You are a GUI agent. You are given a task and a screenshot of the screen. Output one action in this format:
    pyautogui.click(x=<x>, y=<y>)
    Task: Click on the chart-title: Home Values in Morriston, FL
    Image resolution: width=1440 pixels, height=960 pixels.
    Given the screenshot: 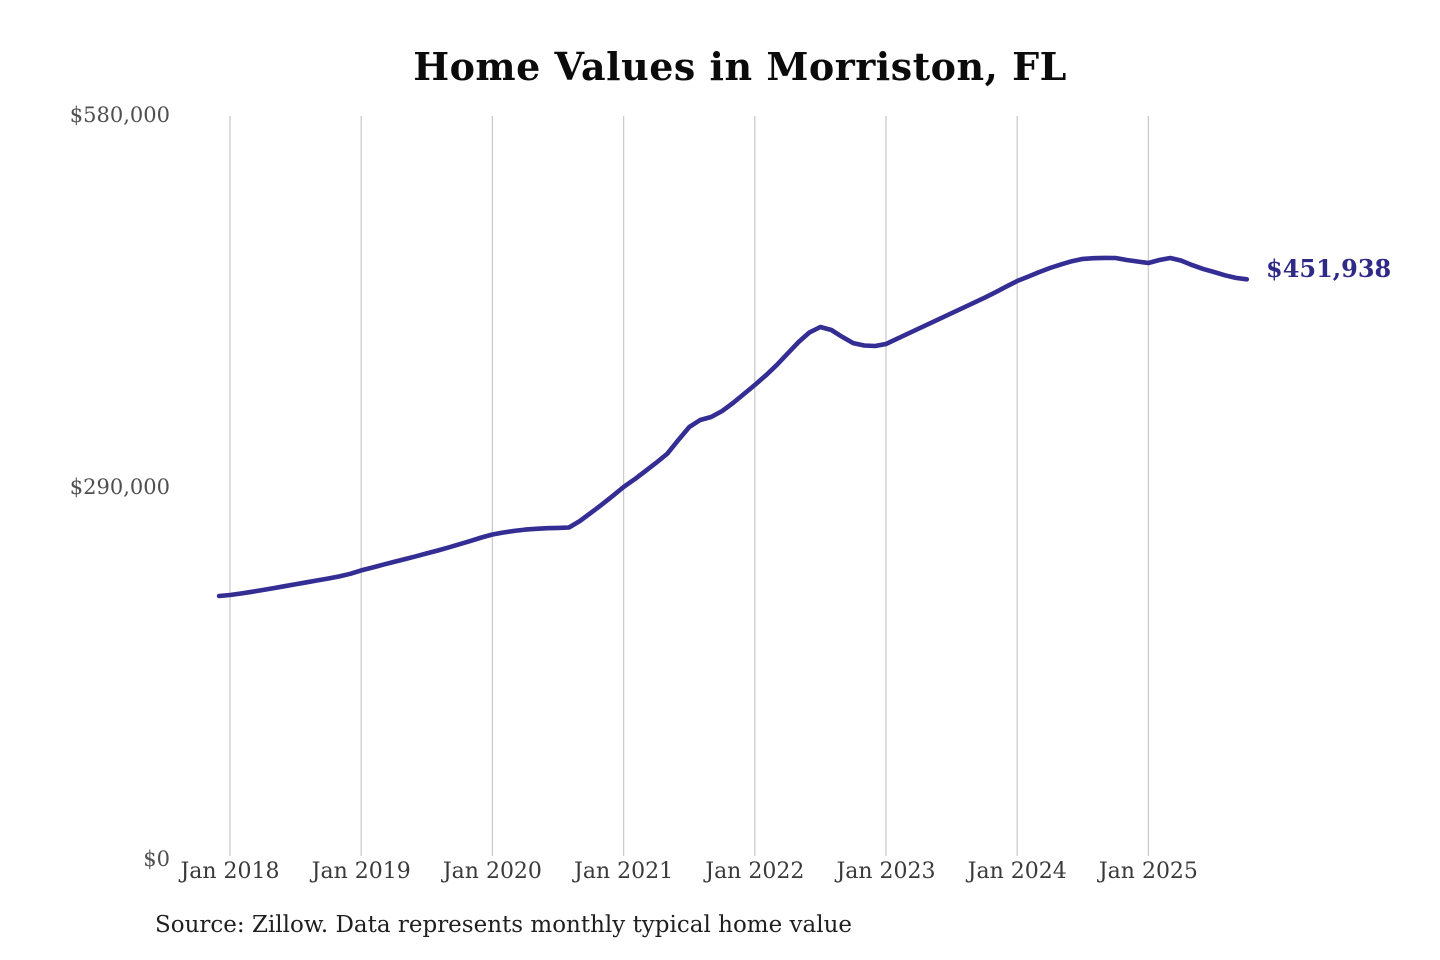 What is the action you would take?
    pyautogui.click(x=740, y=66)
    